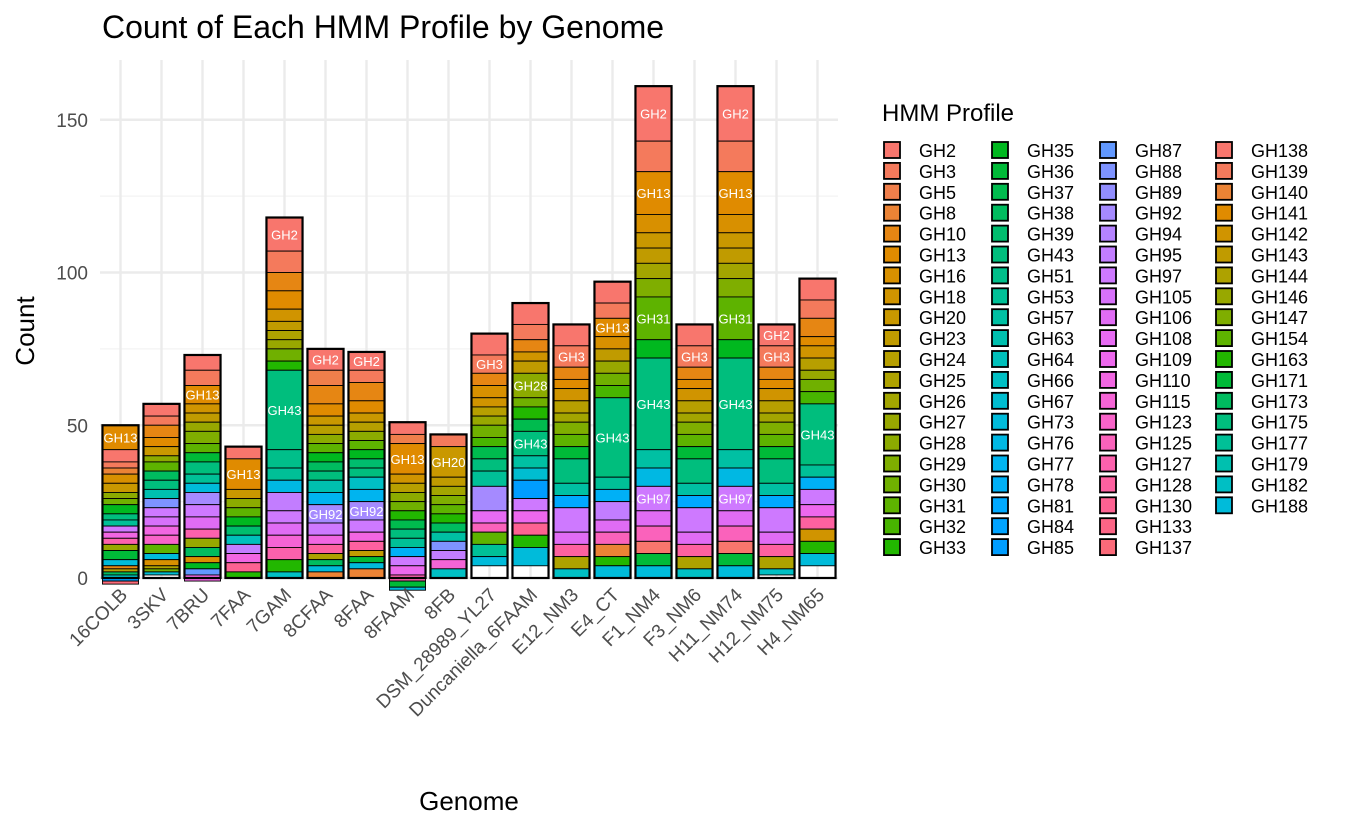  Describe the element at coordinates (1145, 527) in the screenshot. I see `legend-item-GH133: GH133` at that location.